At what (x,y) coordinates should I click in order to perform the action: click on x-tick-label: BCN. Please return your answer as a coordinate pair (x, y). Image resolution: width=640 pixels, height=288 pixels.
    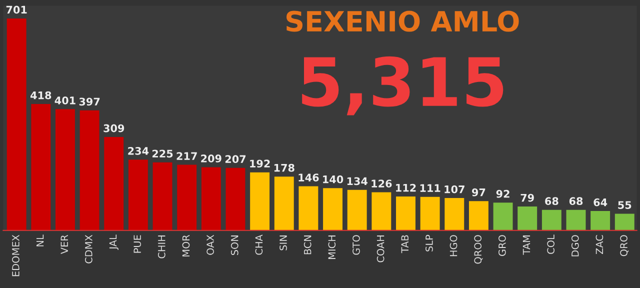
    Looking at the image, I should click on (308, 245).